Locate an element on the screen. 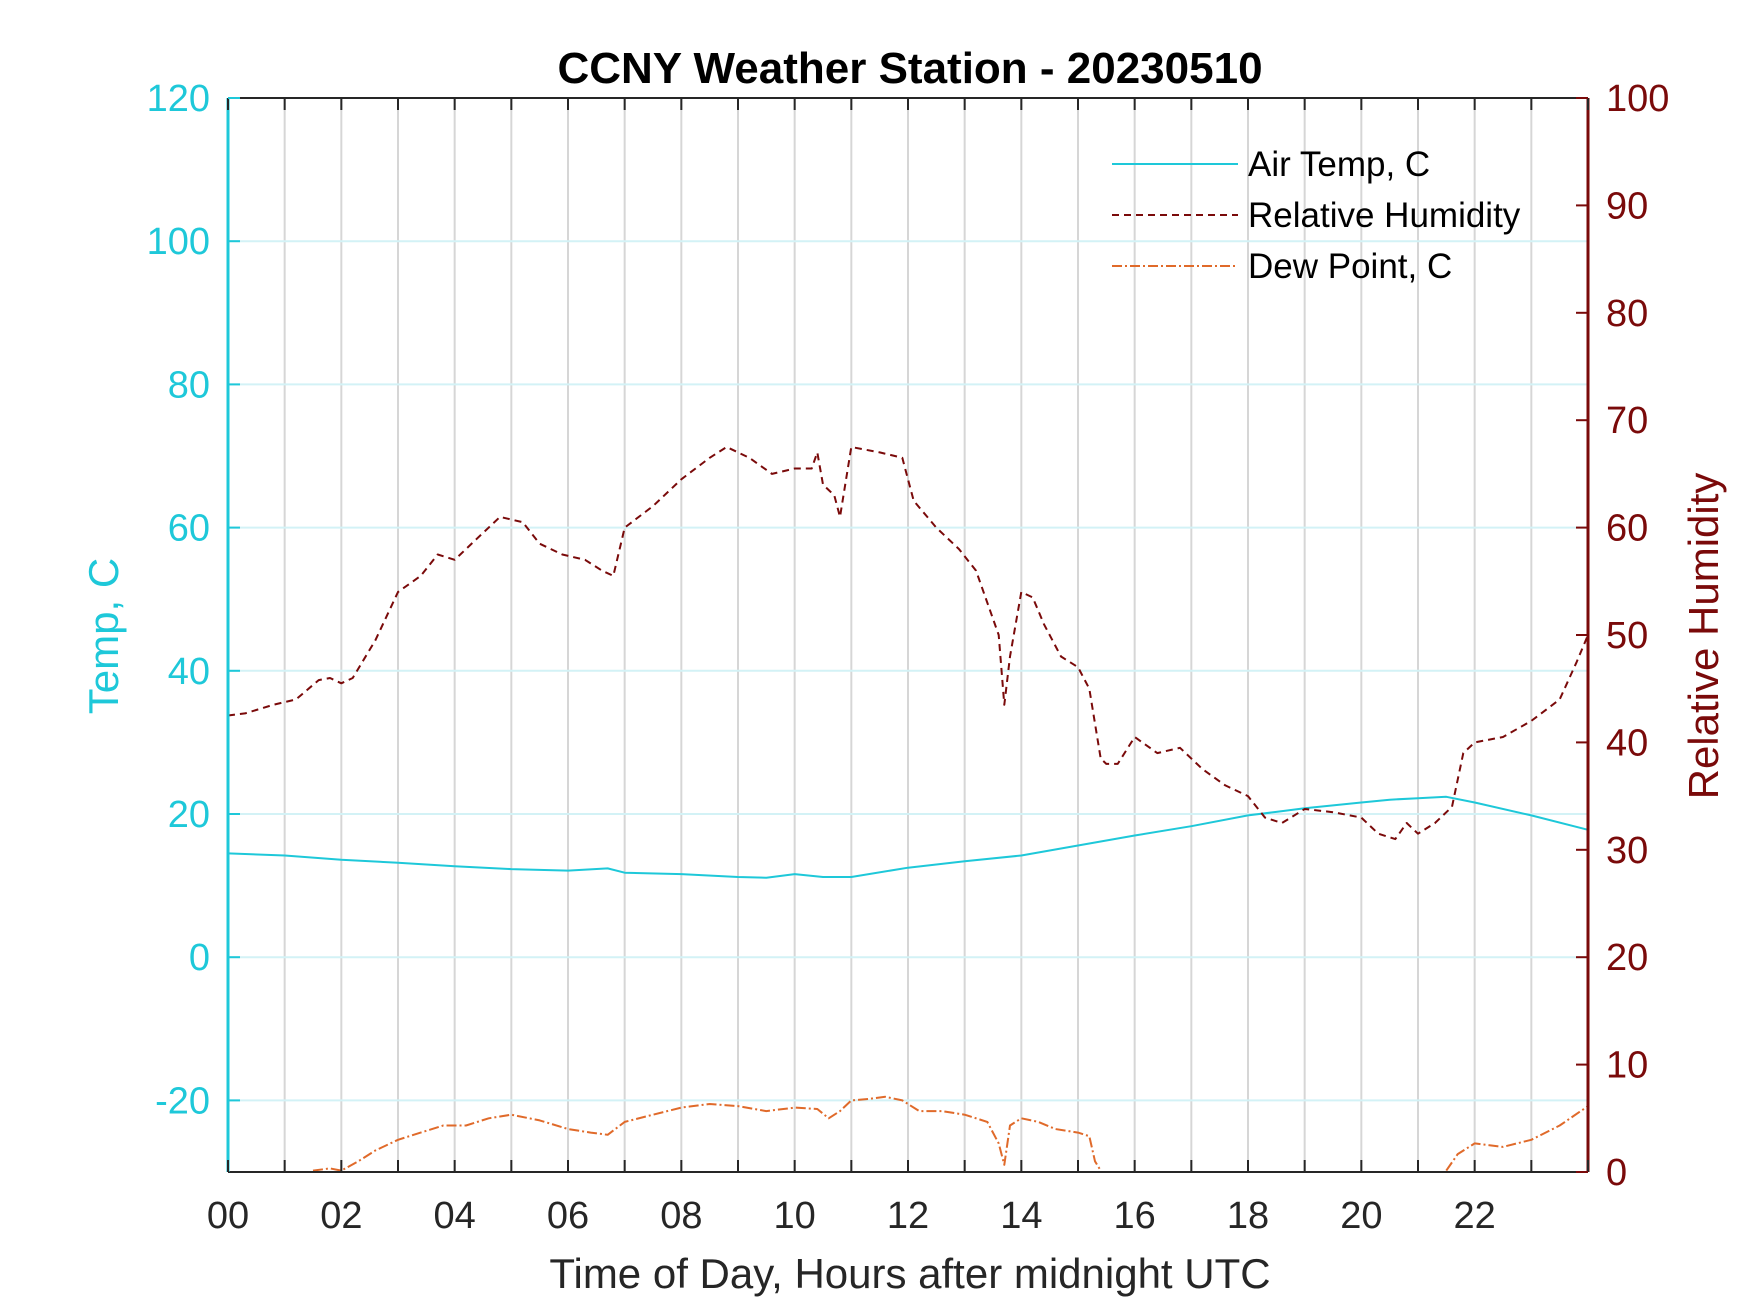 Image resolution: width=1750 pixels, height=1313 pixels. x-tick-label: 00 is located at coordinates (228, 1216).